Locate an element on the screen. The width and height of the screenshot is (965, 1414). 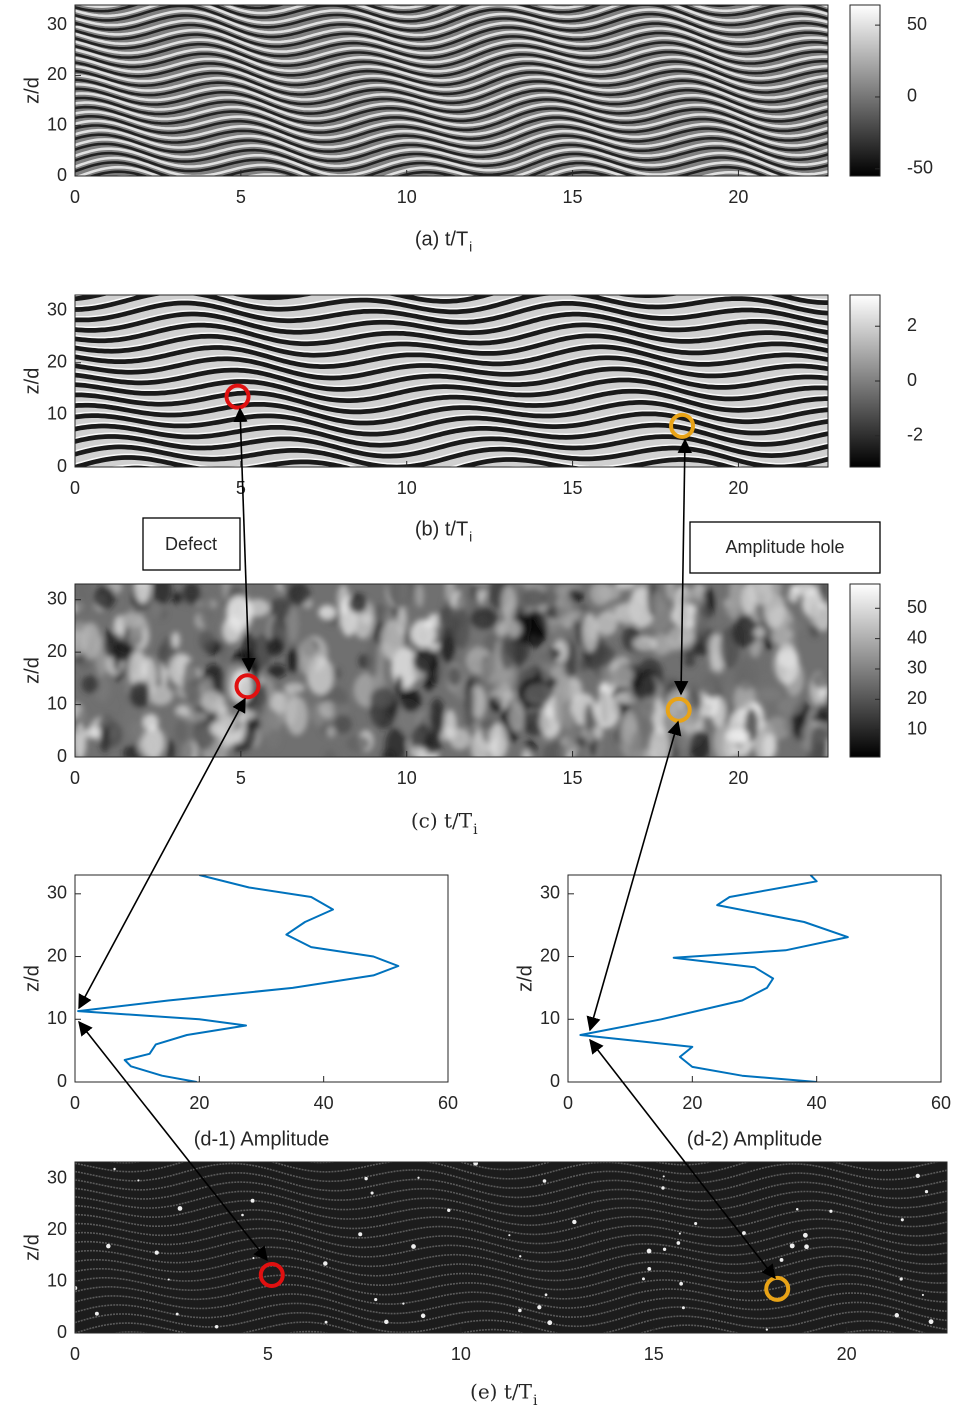
plot-area is located at coordinates (451, 403).